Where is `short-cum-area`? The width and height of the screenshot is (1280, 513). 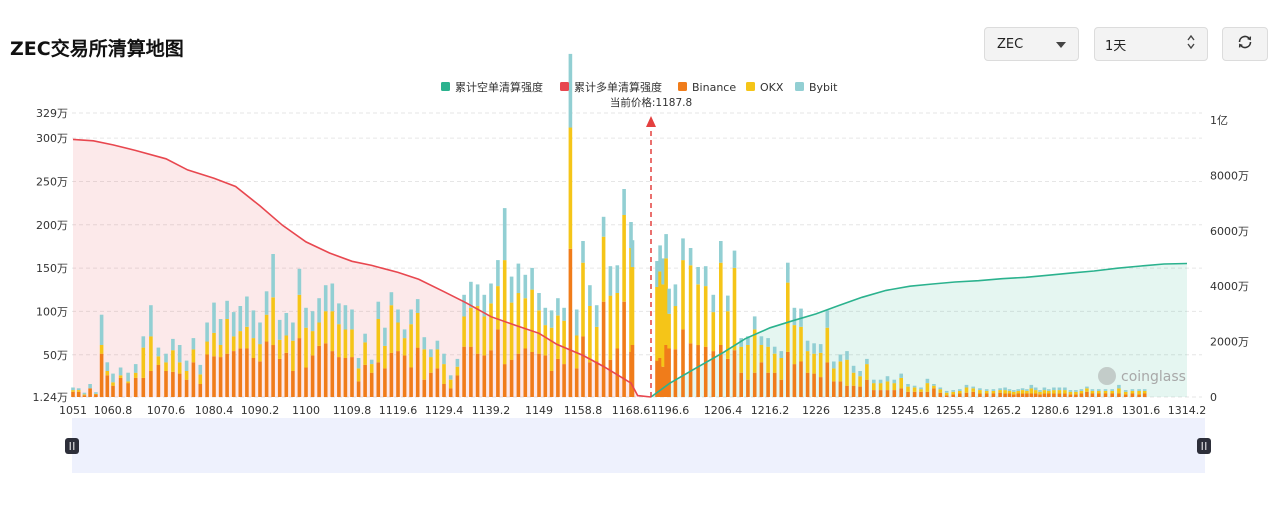
short-cum-area is located at coordinates (919, 330).